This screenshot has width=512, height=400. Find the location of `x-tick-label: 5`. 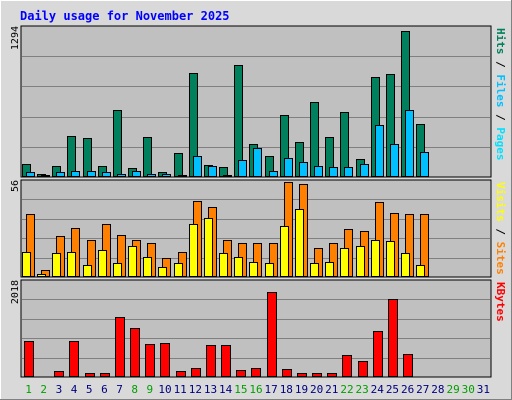

x-tick-label: 5 is located at coordinates (89, 389).